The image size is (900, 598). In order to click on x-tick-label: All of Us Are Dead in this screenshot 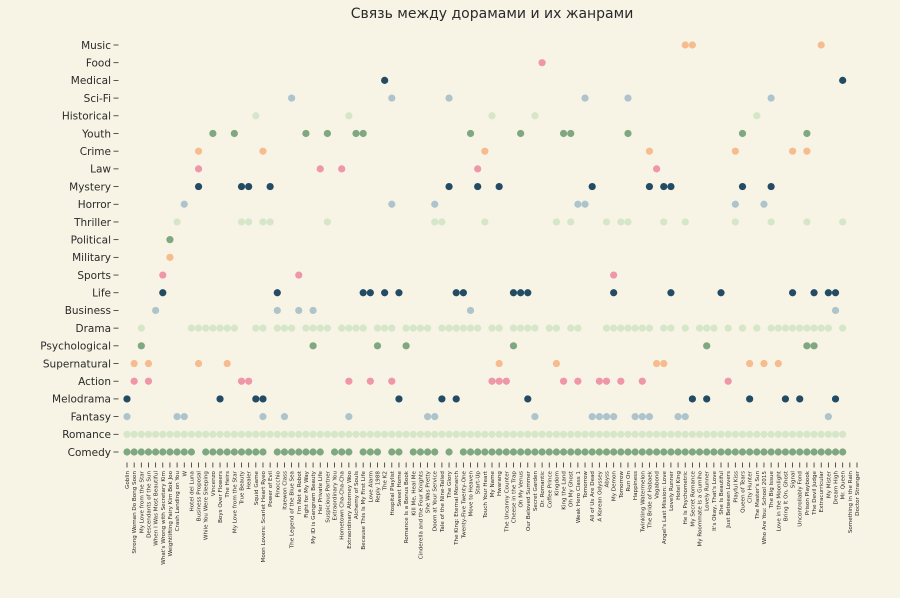, I will do `click(593, 496)`.